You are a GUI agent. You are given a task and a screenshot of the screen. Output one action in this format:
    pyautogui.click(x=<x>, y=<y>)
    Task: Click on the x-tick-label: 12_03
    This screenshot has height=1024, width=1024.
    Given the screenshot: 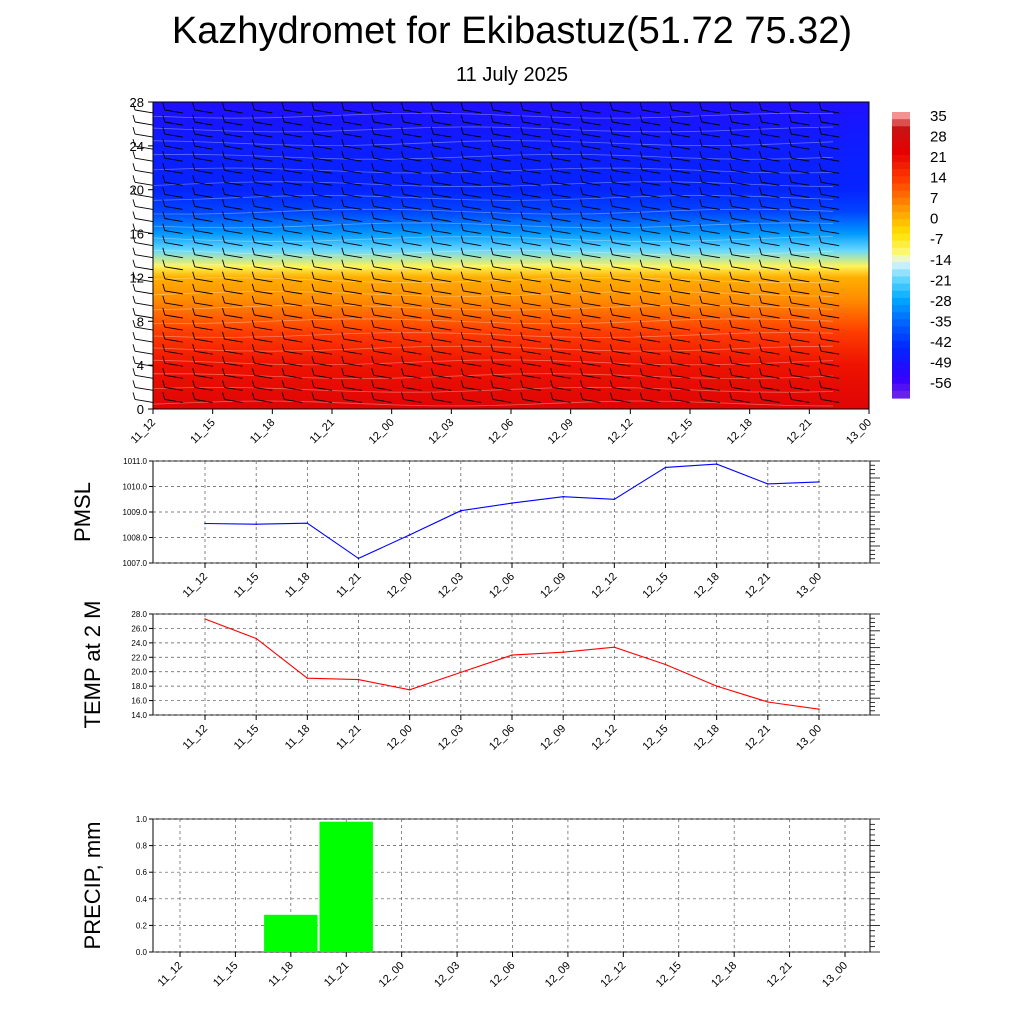 What is the action you would take?
    pyautogui.click(x=441, y=432)
    